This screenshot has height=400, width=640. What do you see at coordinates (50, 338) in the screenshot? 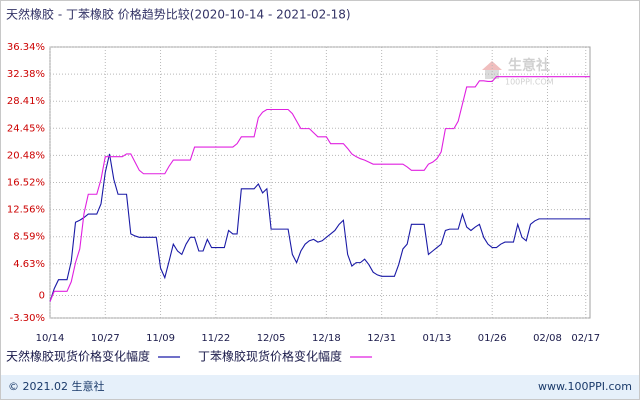
I see `x-tick-label: 10/14` at bounding box center [50, 338].